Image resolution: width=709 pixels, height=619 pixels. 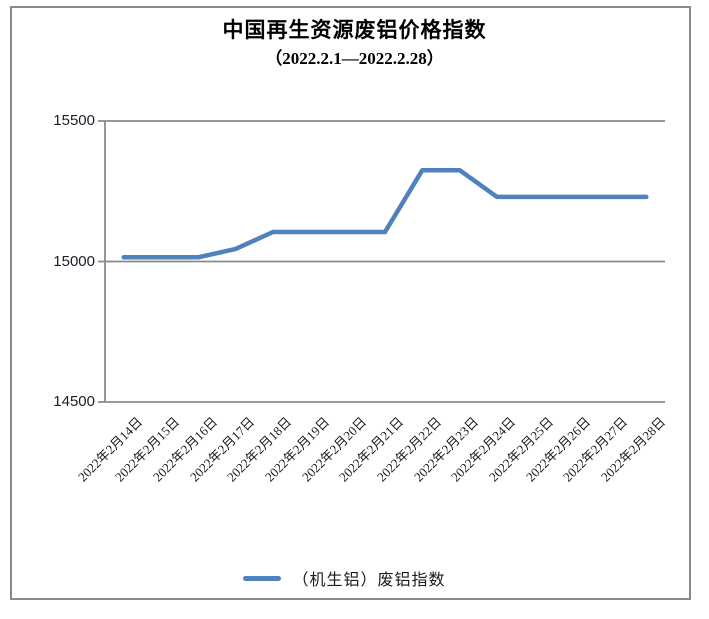 What do you see at coordinates (74, 120) in the screenshot?
I see `y-axis-label-15500: 15500` at bounding box center [74, 120].